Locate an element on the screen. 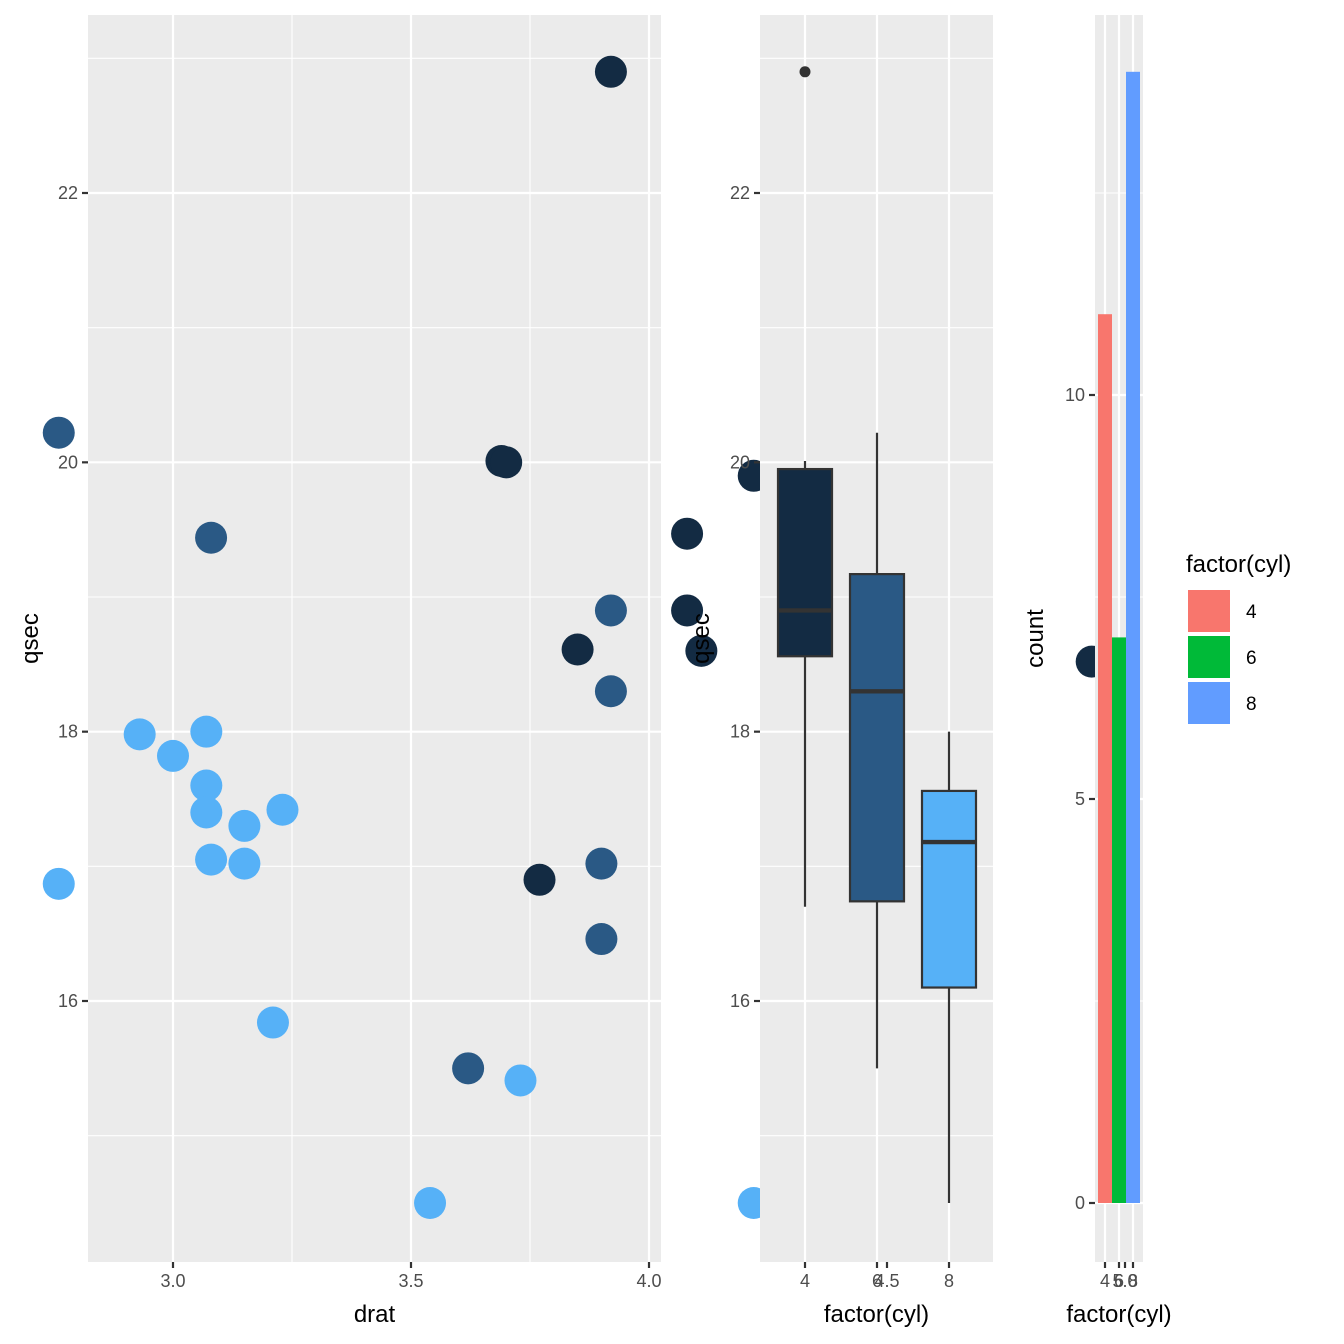 This screenshot has width=1344, height=1344. boxplot-x-tick-label: 4 is located at coordinates (805, 1281).